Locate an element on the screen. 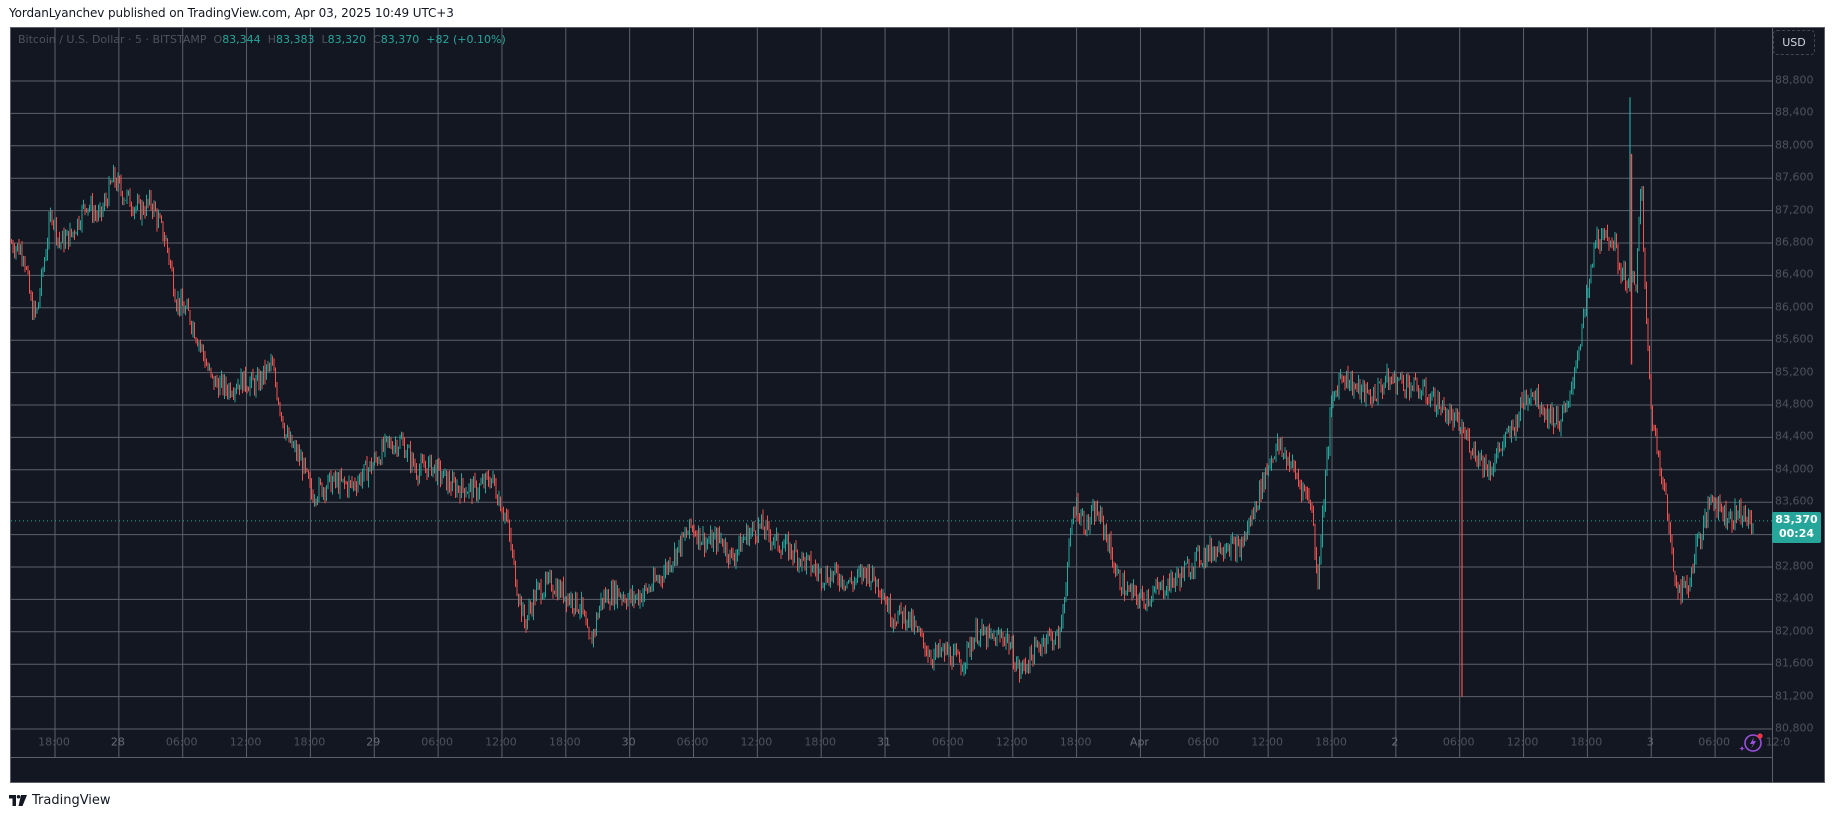  low-label: L is located at coordinates (324, 39).